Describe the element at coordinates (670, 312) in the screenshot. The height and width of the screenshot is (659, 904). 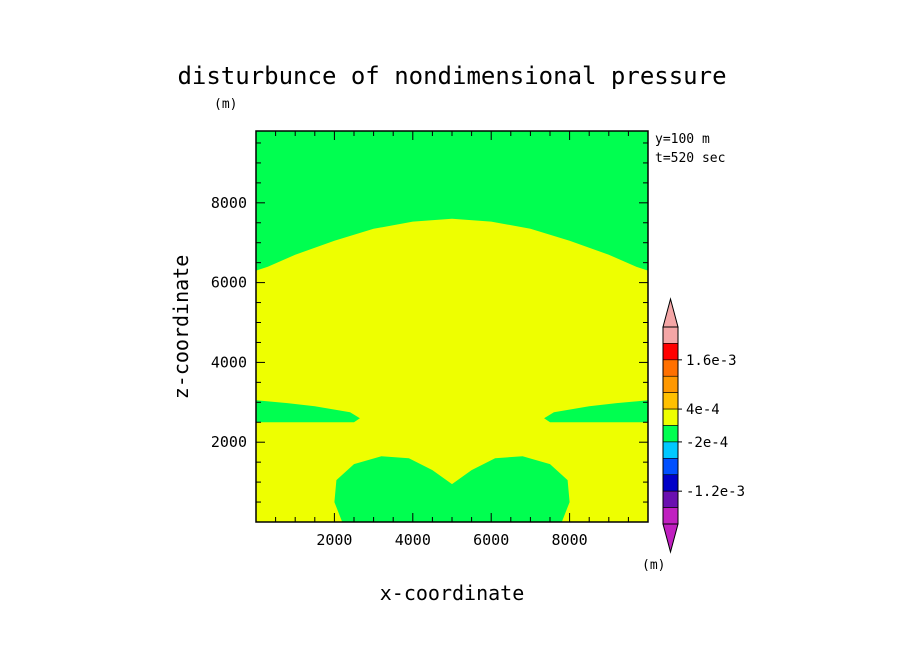
I see `colorbar-top-arrow` at that location.